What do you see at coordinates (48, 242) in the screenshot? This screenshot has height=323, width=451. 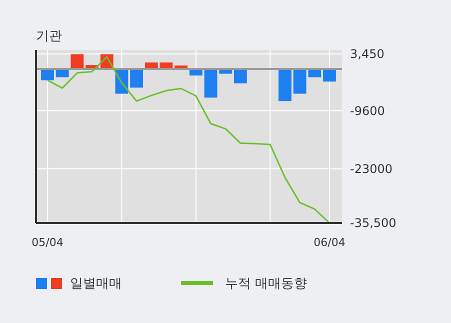 I see `x-tick-label: 05/04` at bounding box center [48, 242].